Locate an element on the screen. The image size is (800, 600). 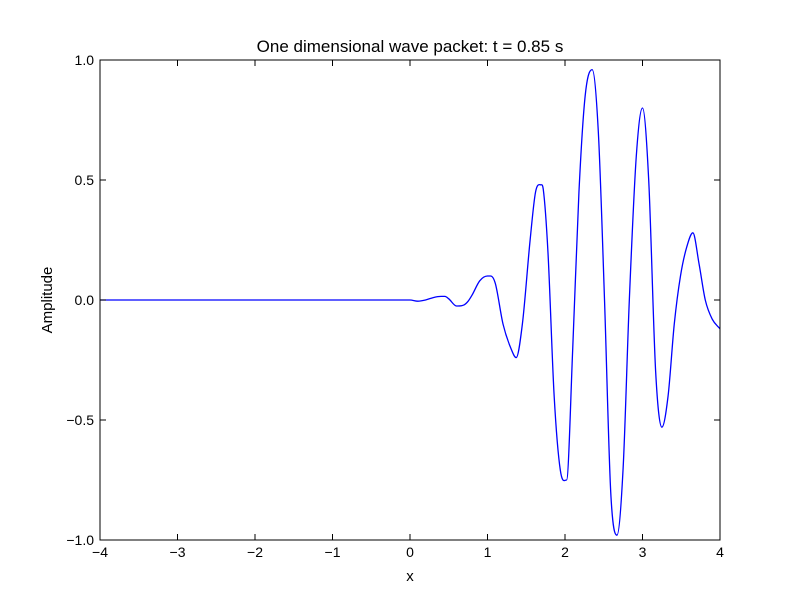
y-tick-label: 0.5 is located at coordinates (85, 180).